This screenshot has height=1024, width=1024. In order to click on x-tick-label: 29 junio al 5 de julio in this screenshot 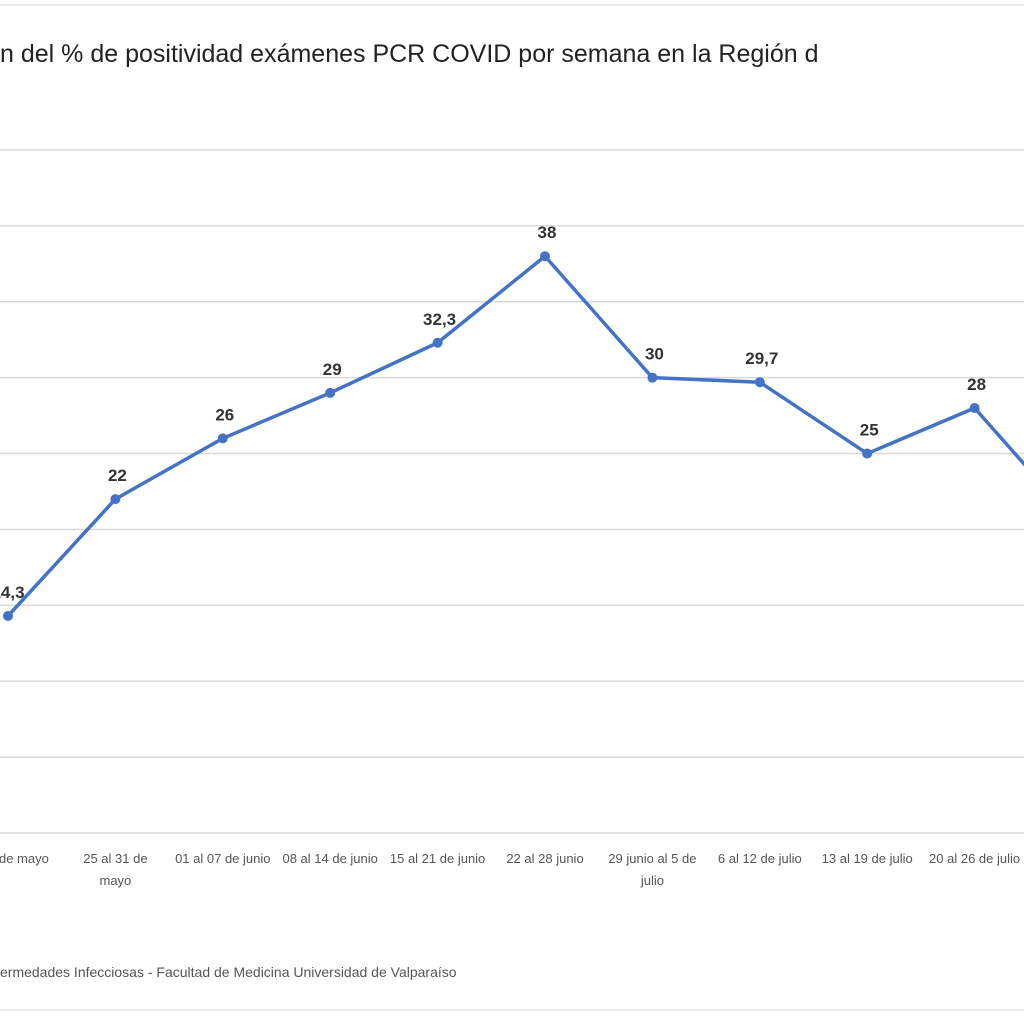, I will do `click(652, 869)`.